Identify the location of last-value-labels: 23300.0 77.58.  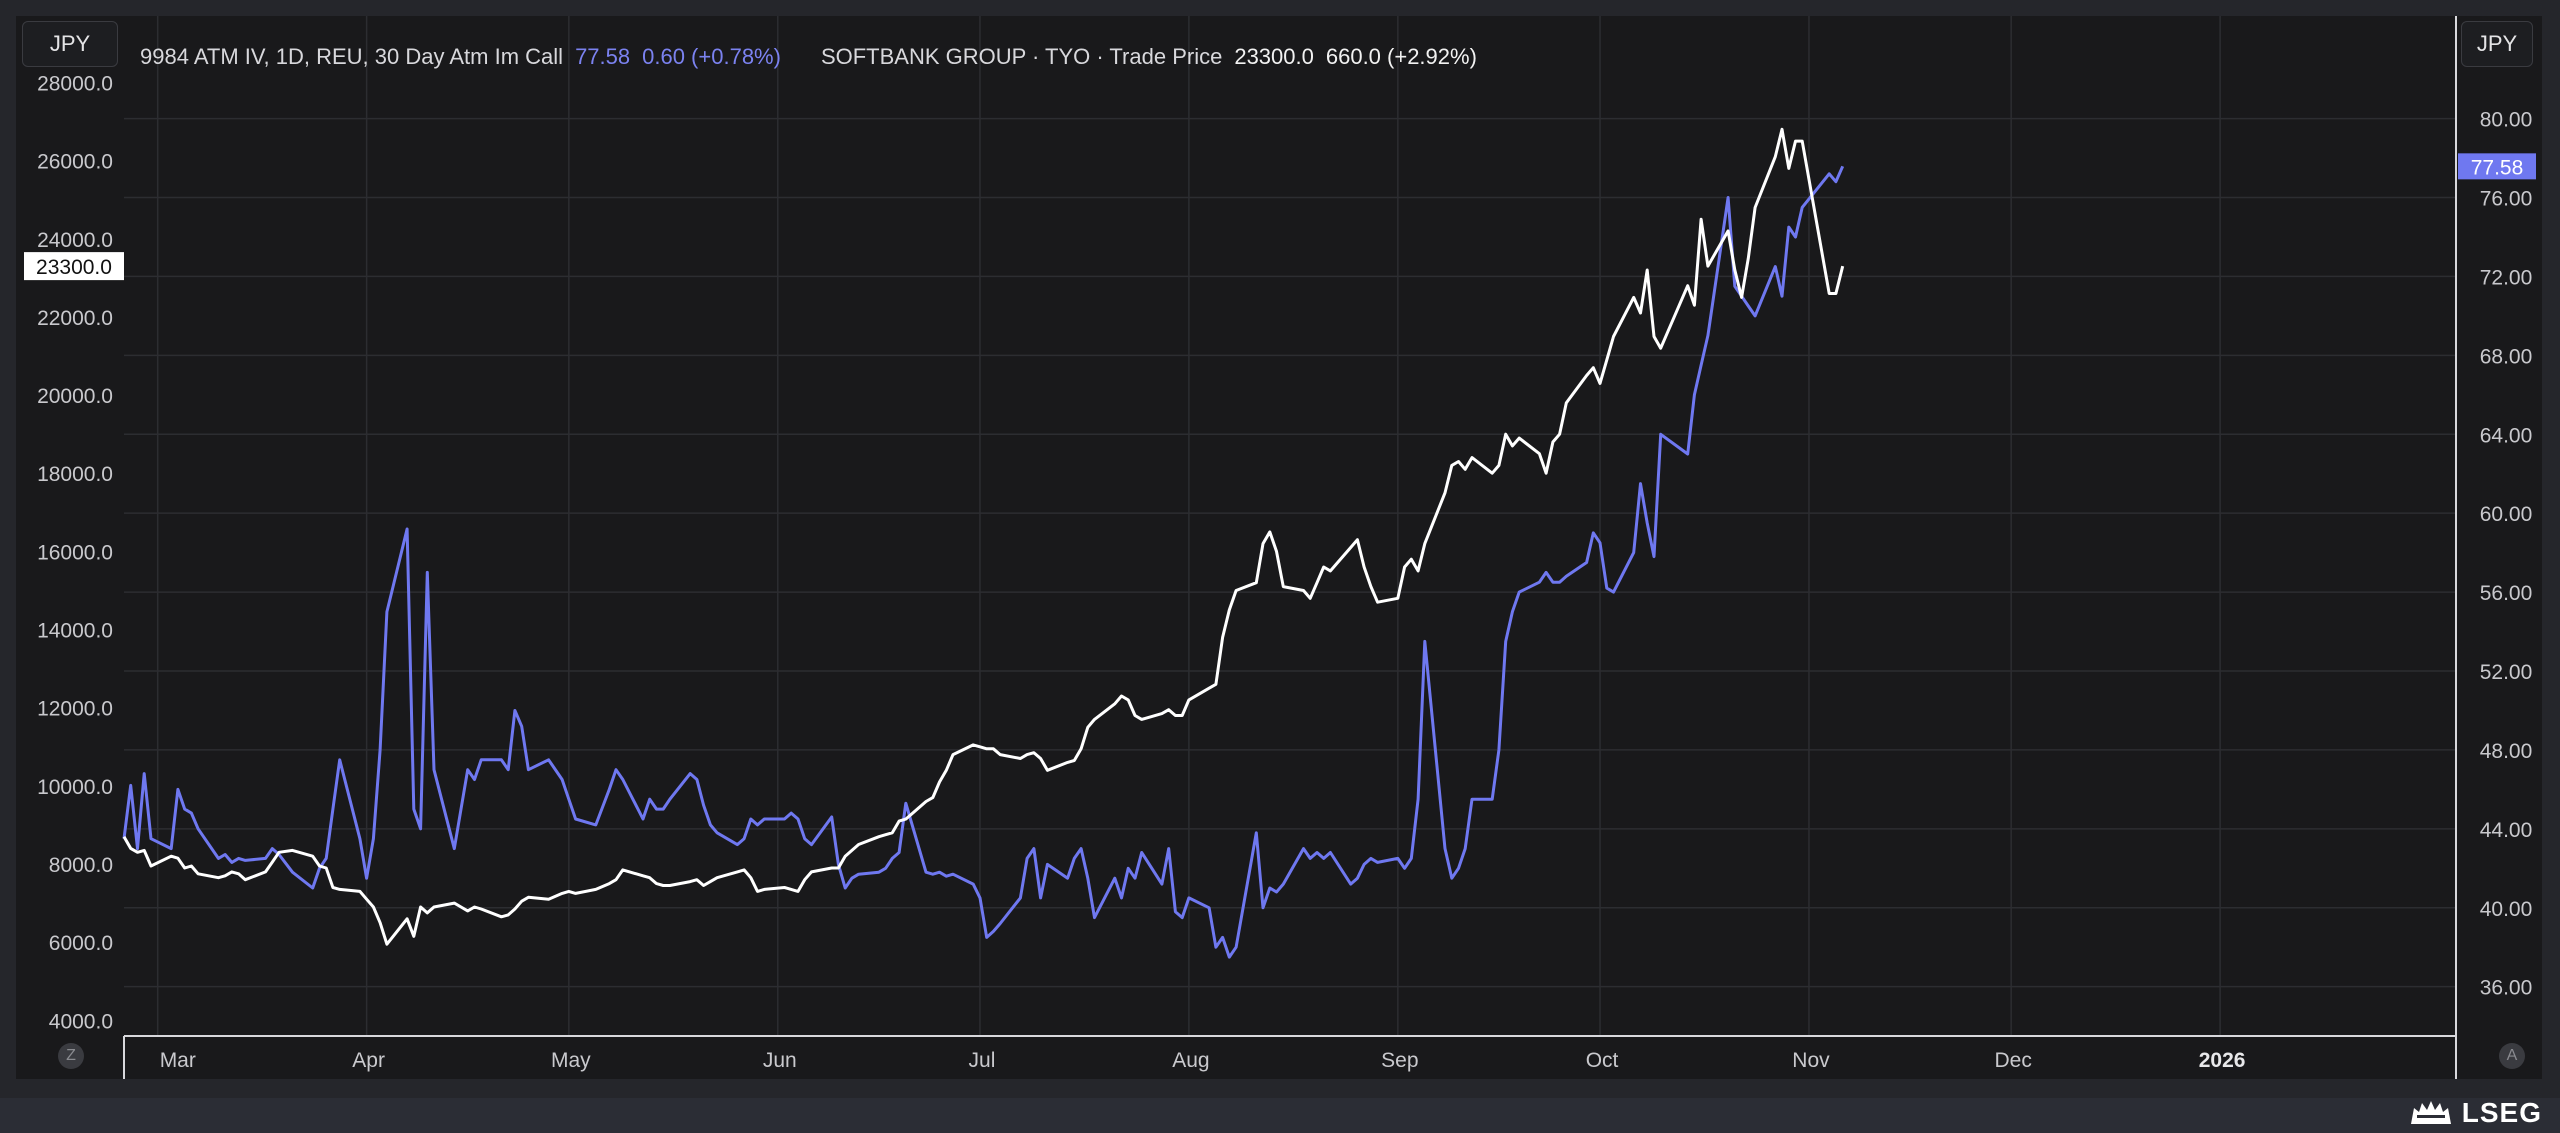
(1280, 217).